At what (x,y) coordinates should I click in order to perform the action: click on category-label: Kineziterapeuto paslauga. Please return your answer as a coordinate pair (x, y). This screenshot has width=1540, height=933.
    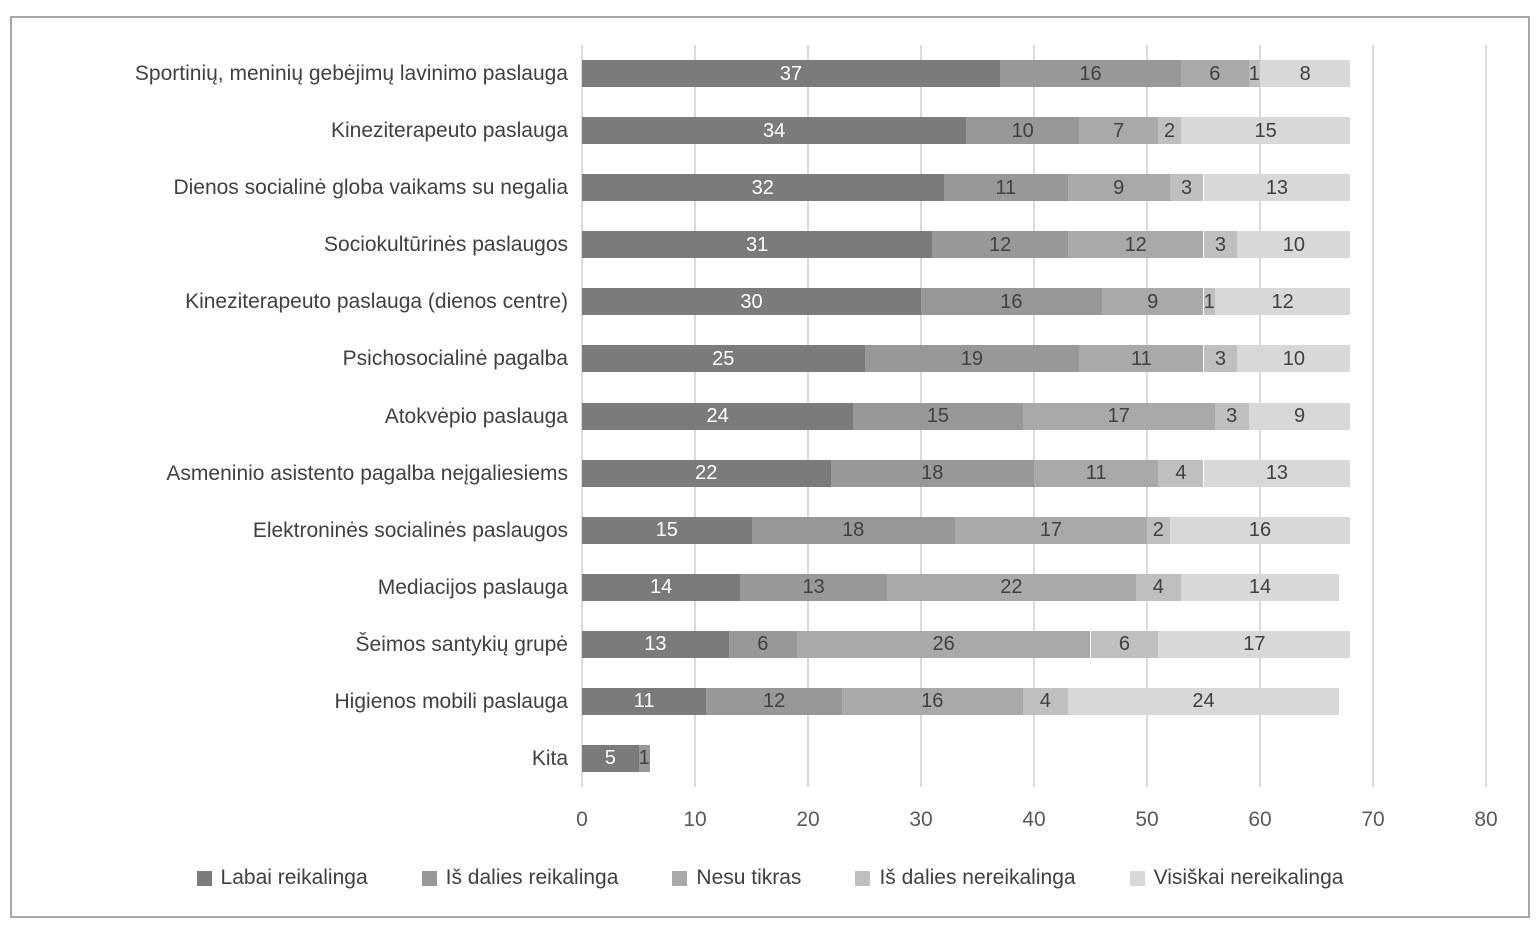
    Looking at the image, I should click on (449, 131).